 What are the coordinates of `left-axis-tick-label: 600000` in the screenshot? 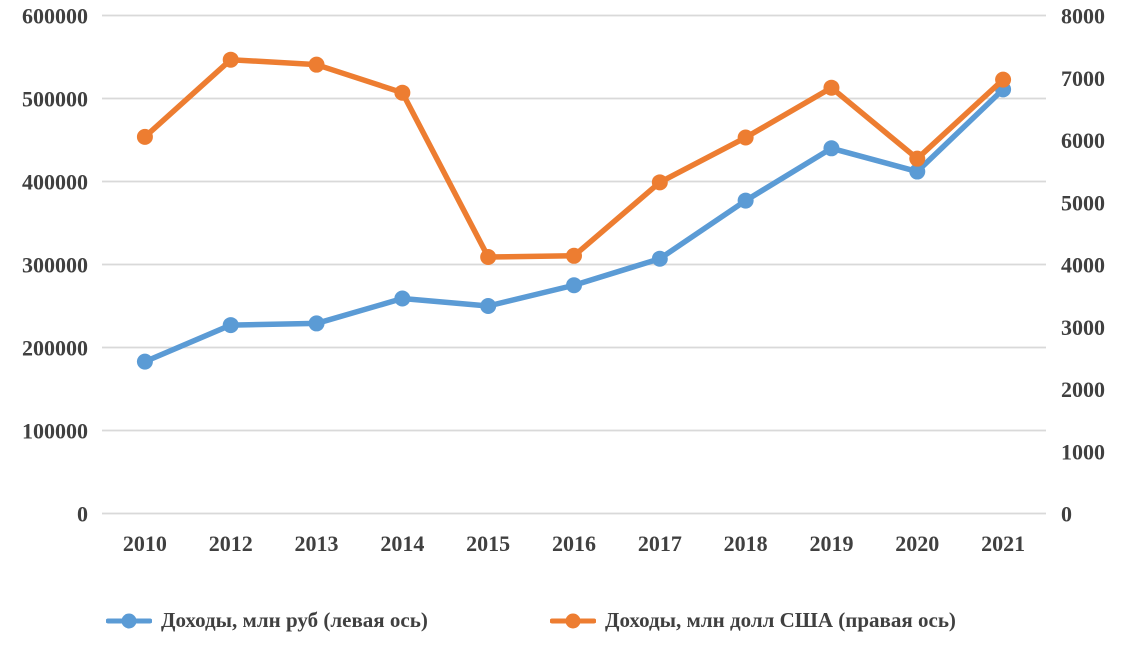 It's located at (55, 16).